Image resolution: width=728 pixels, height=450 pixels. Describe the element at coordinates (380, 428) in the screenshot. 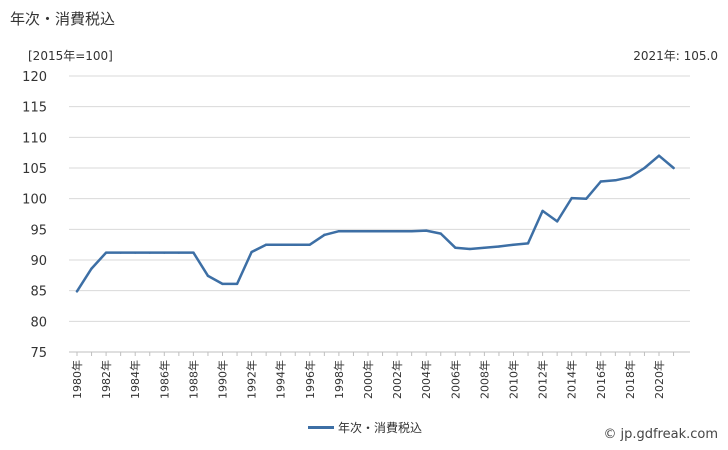

I see `legend-label: 年次・消費税込` at that location.